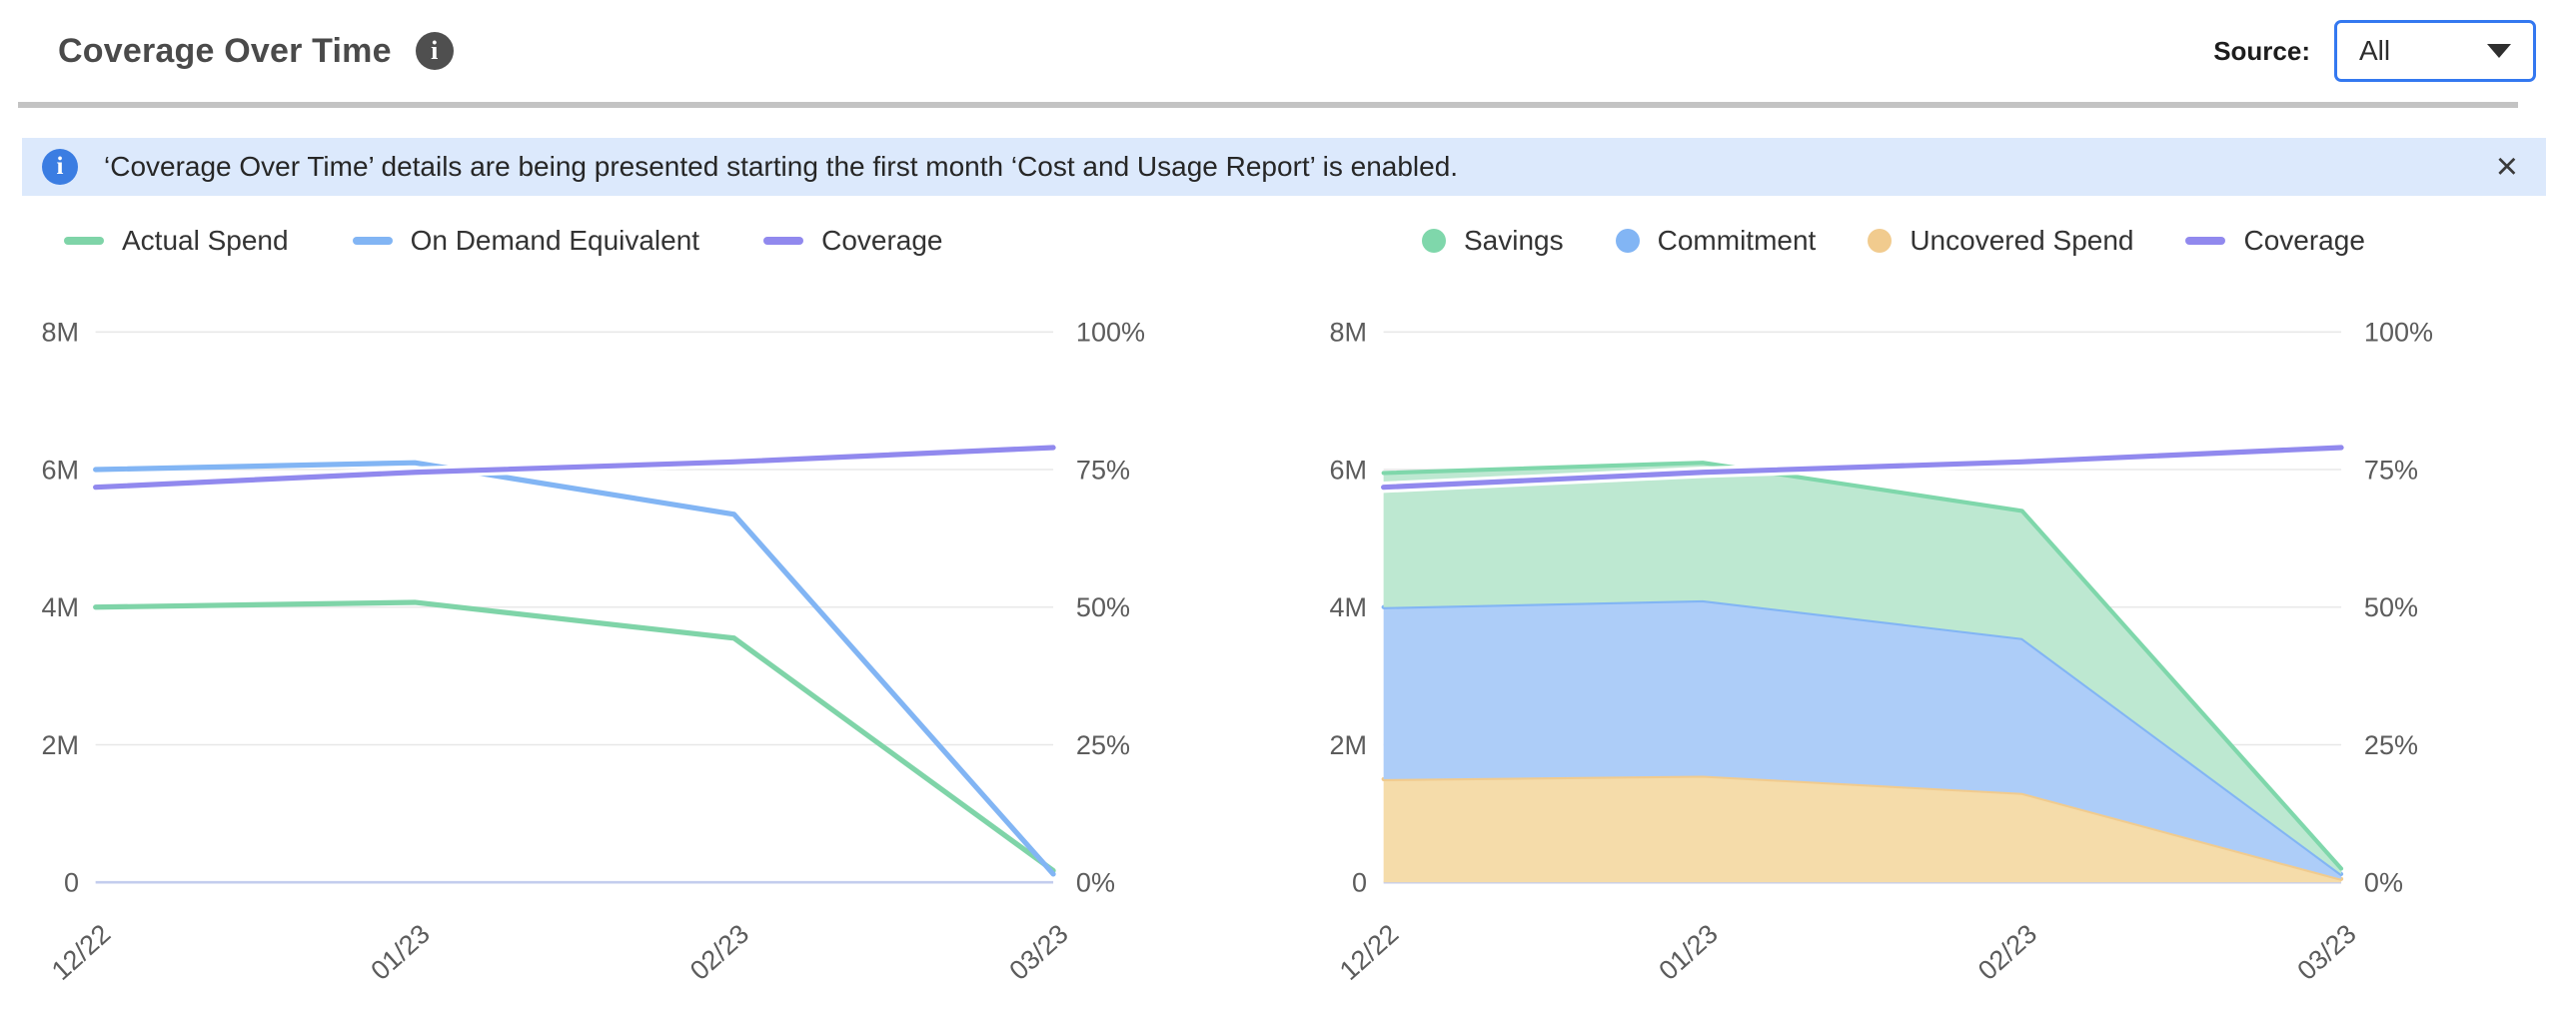  I want to click on legend-label: Actual Spend, so click(205, 241).